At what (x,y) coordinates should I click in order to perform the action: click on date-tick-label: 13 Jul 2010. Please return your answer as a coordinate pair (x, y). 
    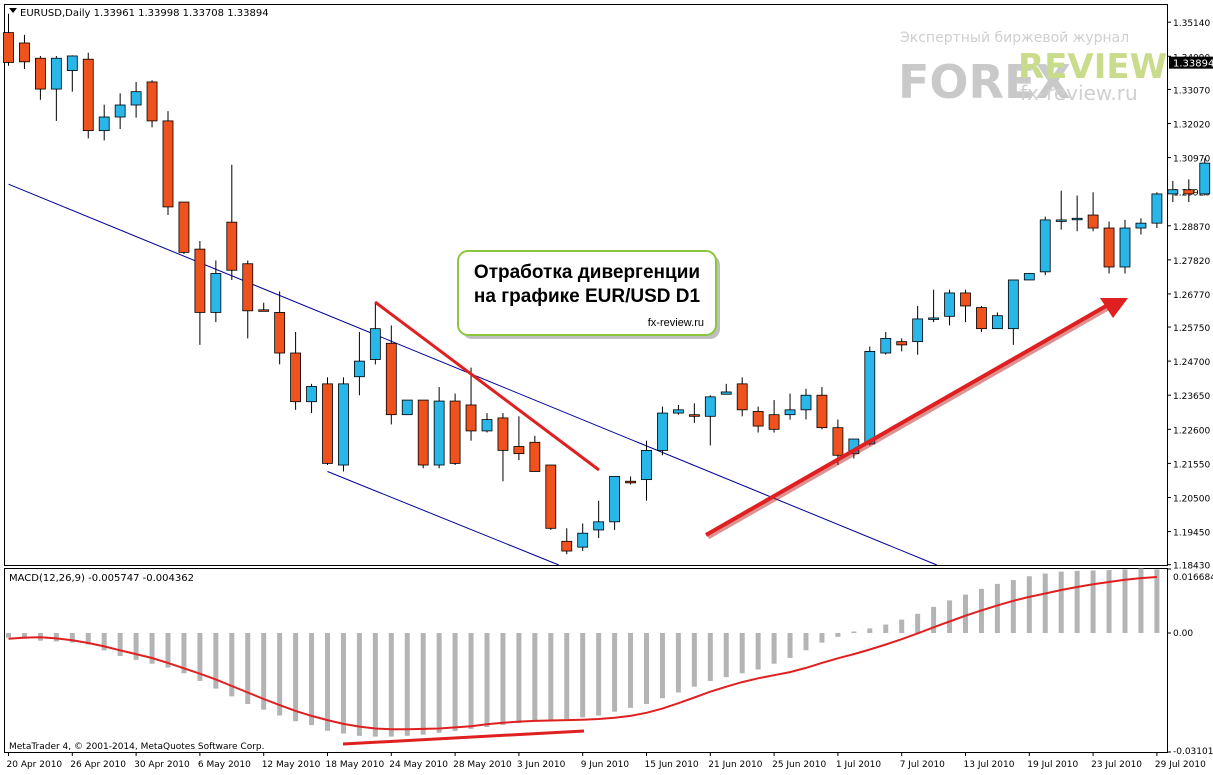
    Looking at the image, I should click on (989, 765).